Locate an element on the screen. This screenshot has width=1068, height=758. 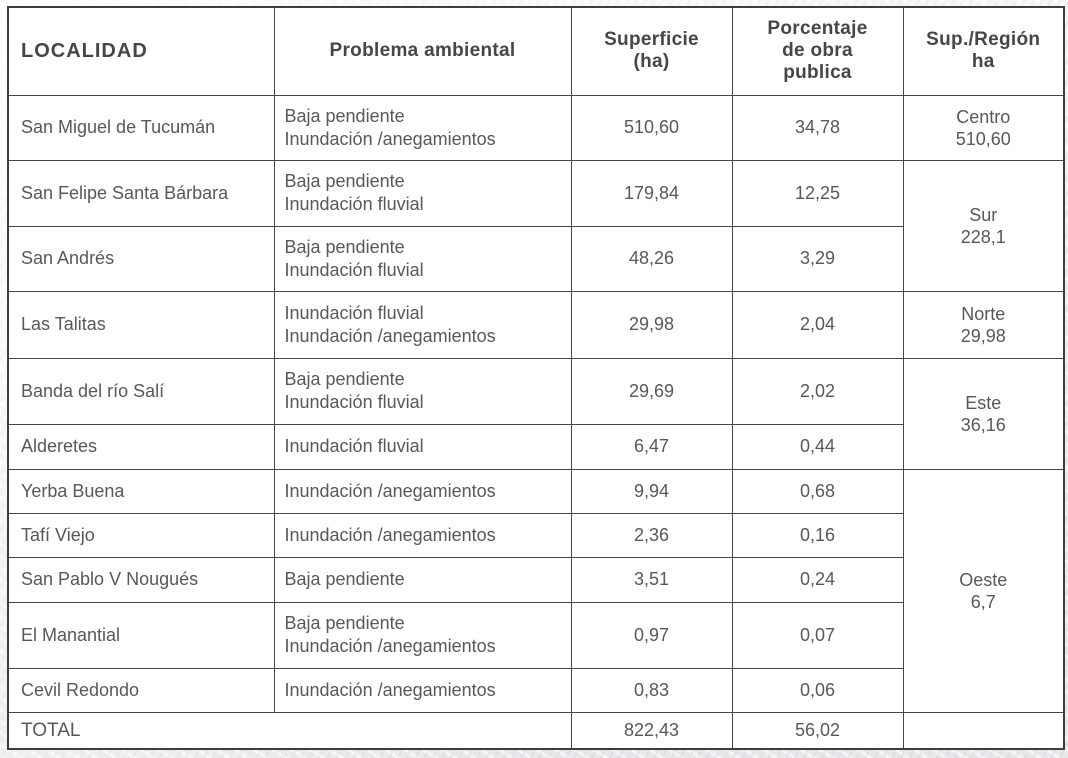
superficie-cell: 3,51 is located at coordinates (651, 579).